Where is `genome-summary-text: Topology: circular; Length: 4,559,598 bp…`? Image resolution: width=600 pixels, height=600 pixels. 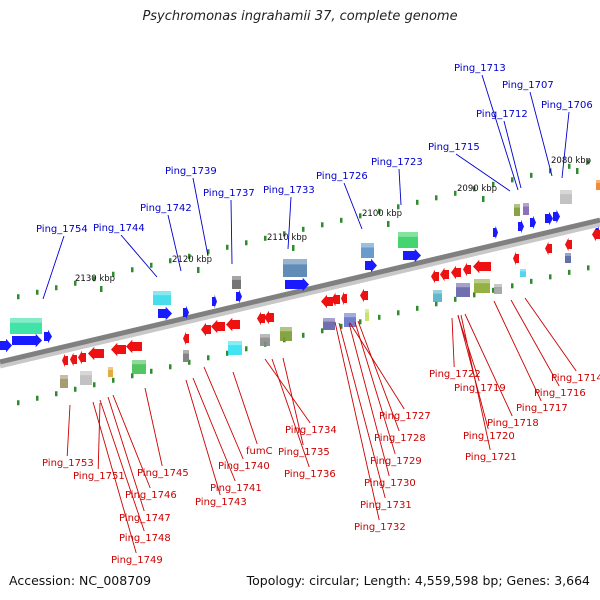
genome-summary-text: Topology: circular; Length: 4,559,598 bp… is located at coordinates (418, 580).